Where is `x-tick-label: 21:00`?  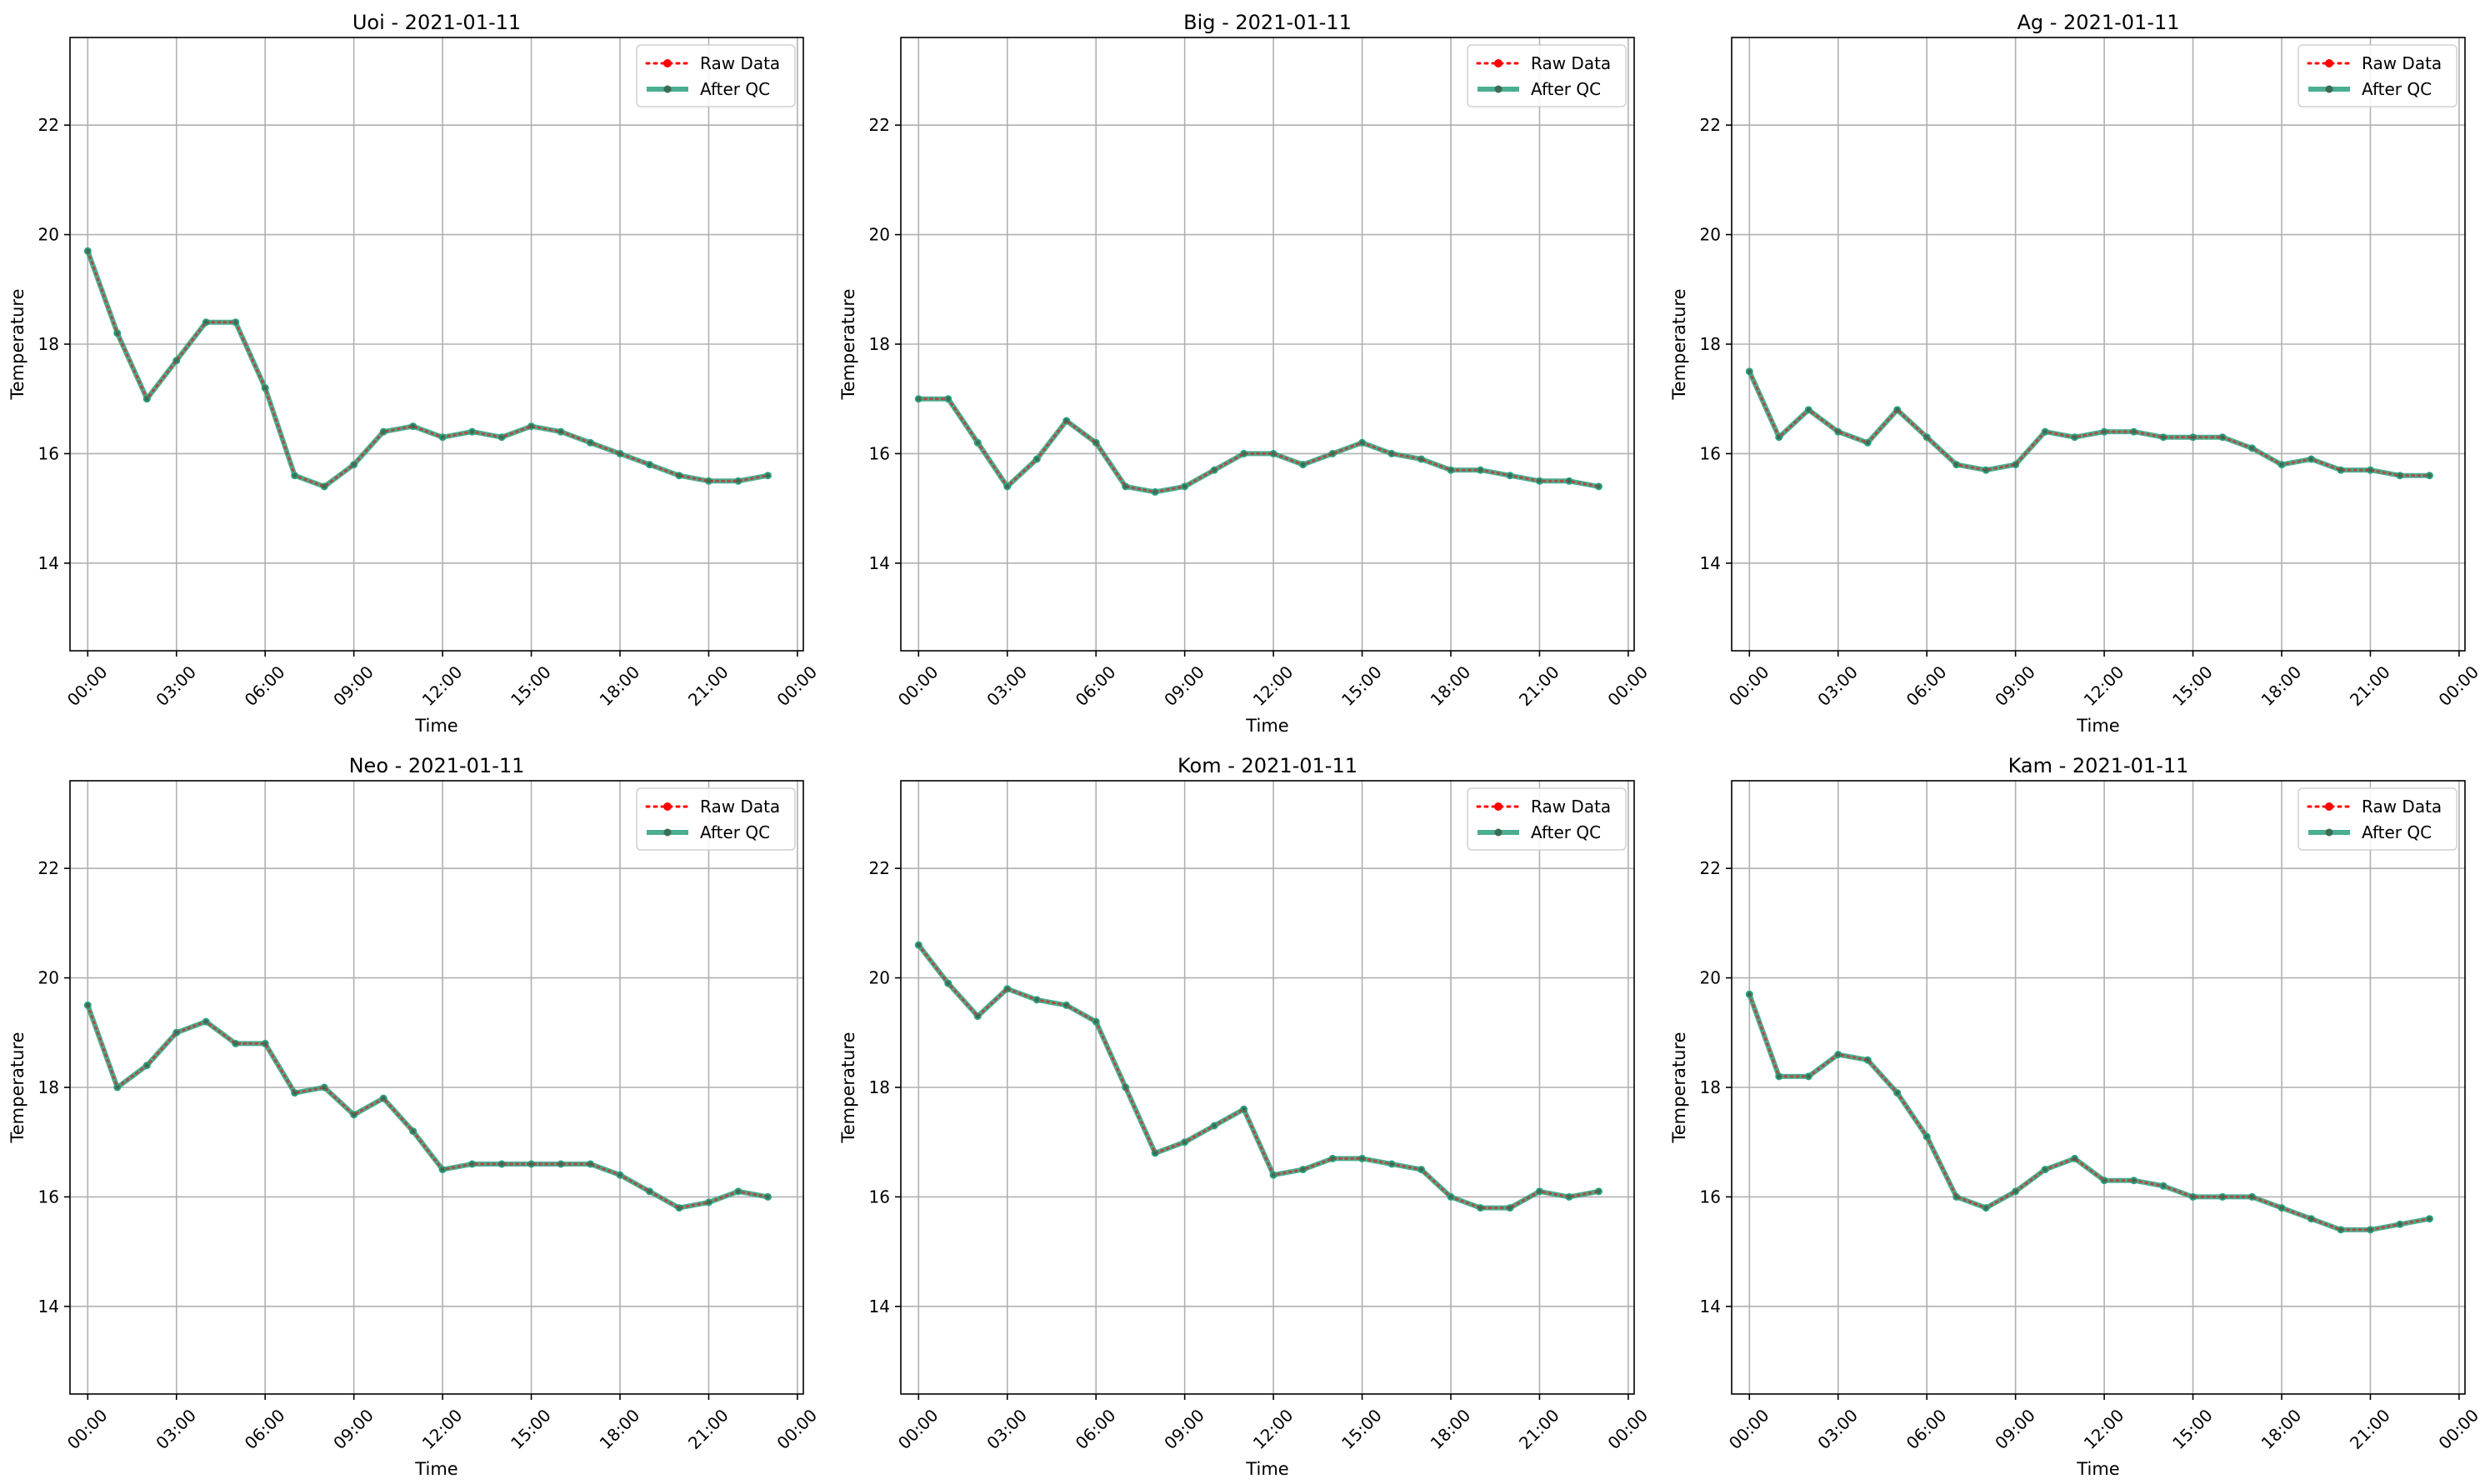
x-tick-label: 21:00 is located at coordinates (708, 1429).